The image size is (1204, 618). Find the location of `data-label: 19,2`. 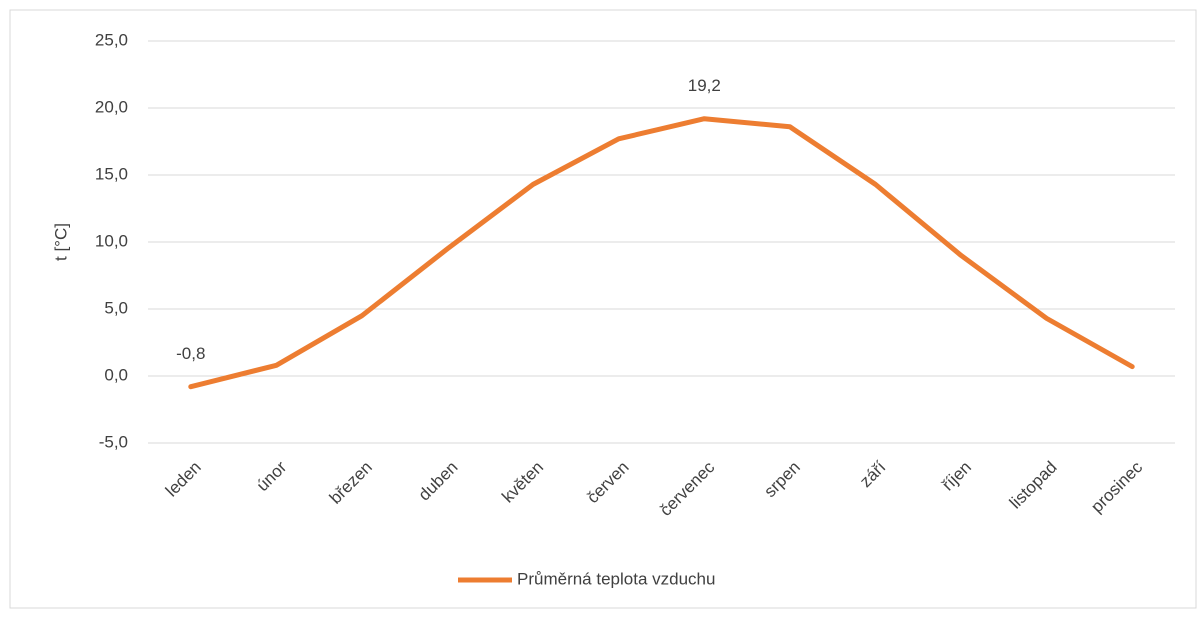

data-label: 19,2 is located at coordinates (704, 85).